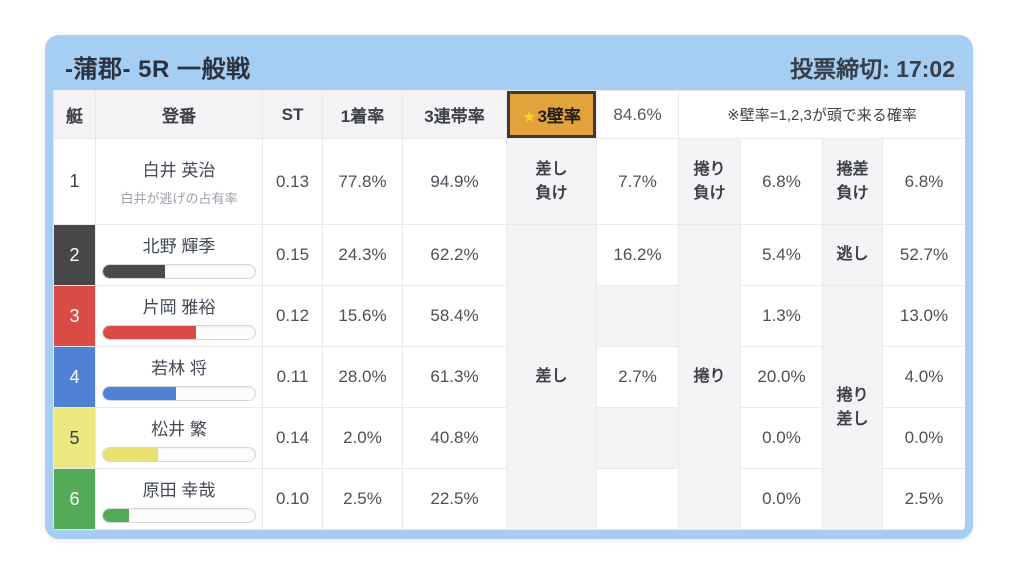 Image resolution: width=1024 pixels, height=582 pixels. Describe the element at coordinates (852, 181) in the screenshot. I see `tactic-label-makurisashi-make: 捲差 負け` at that location.